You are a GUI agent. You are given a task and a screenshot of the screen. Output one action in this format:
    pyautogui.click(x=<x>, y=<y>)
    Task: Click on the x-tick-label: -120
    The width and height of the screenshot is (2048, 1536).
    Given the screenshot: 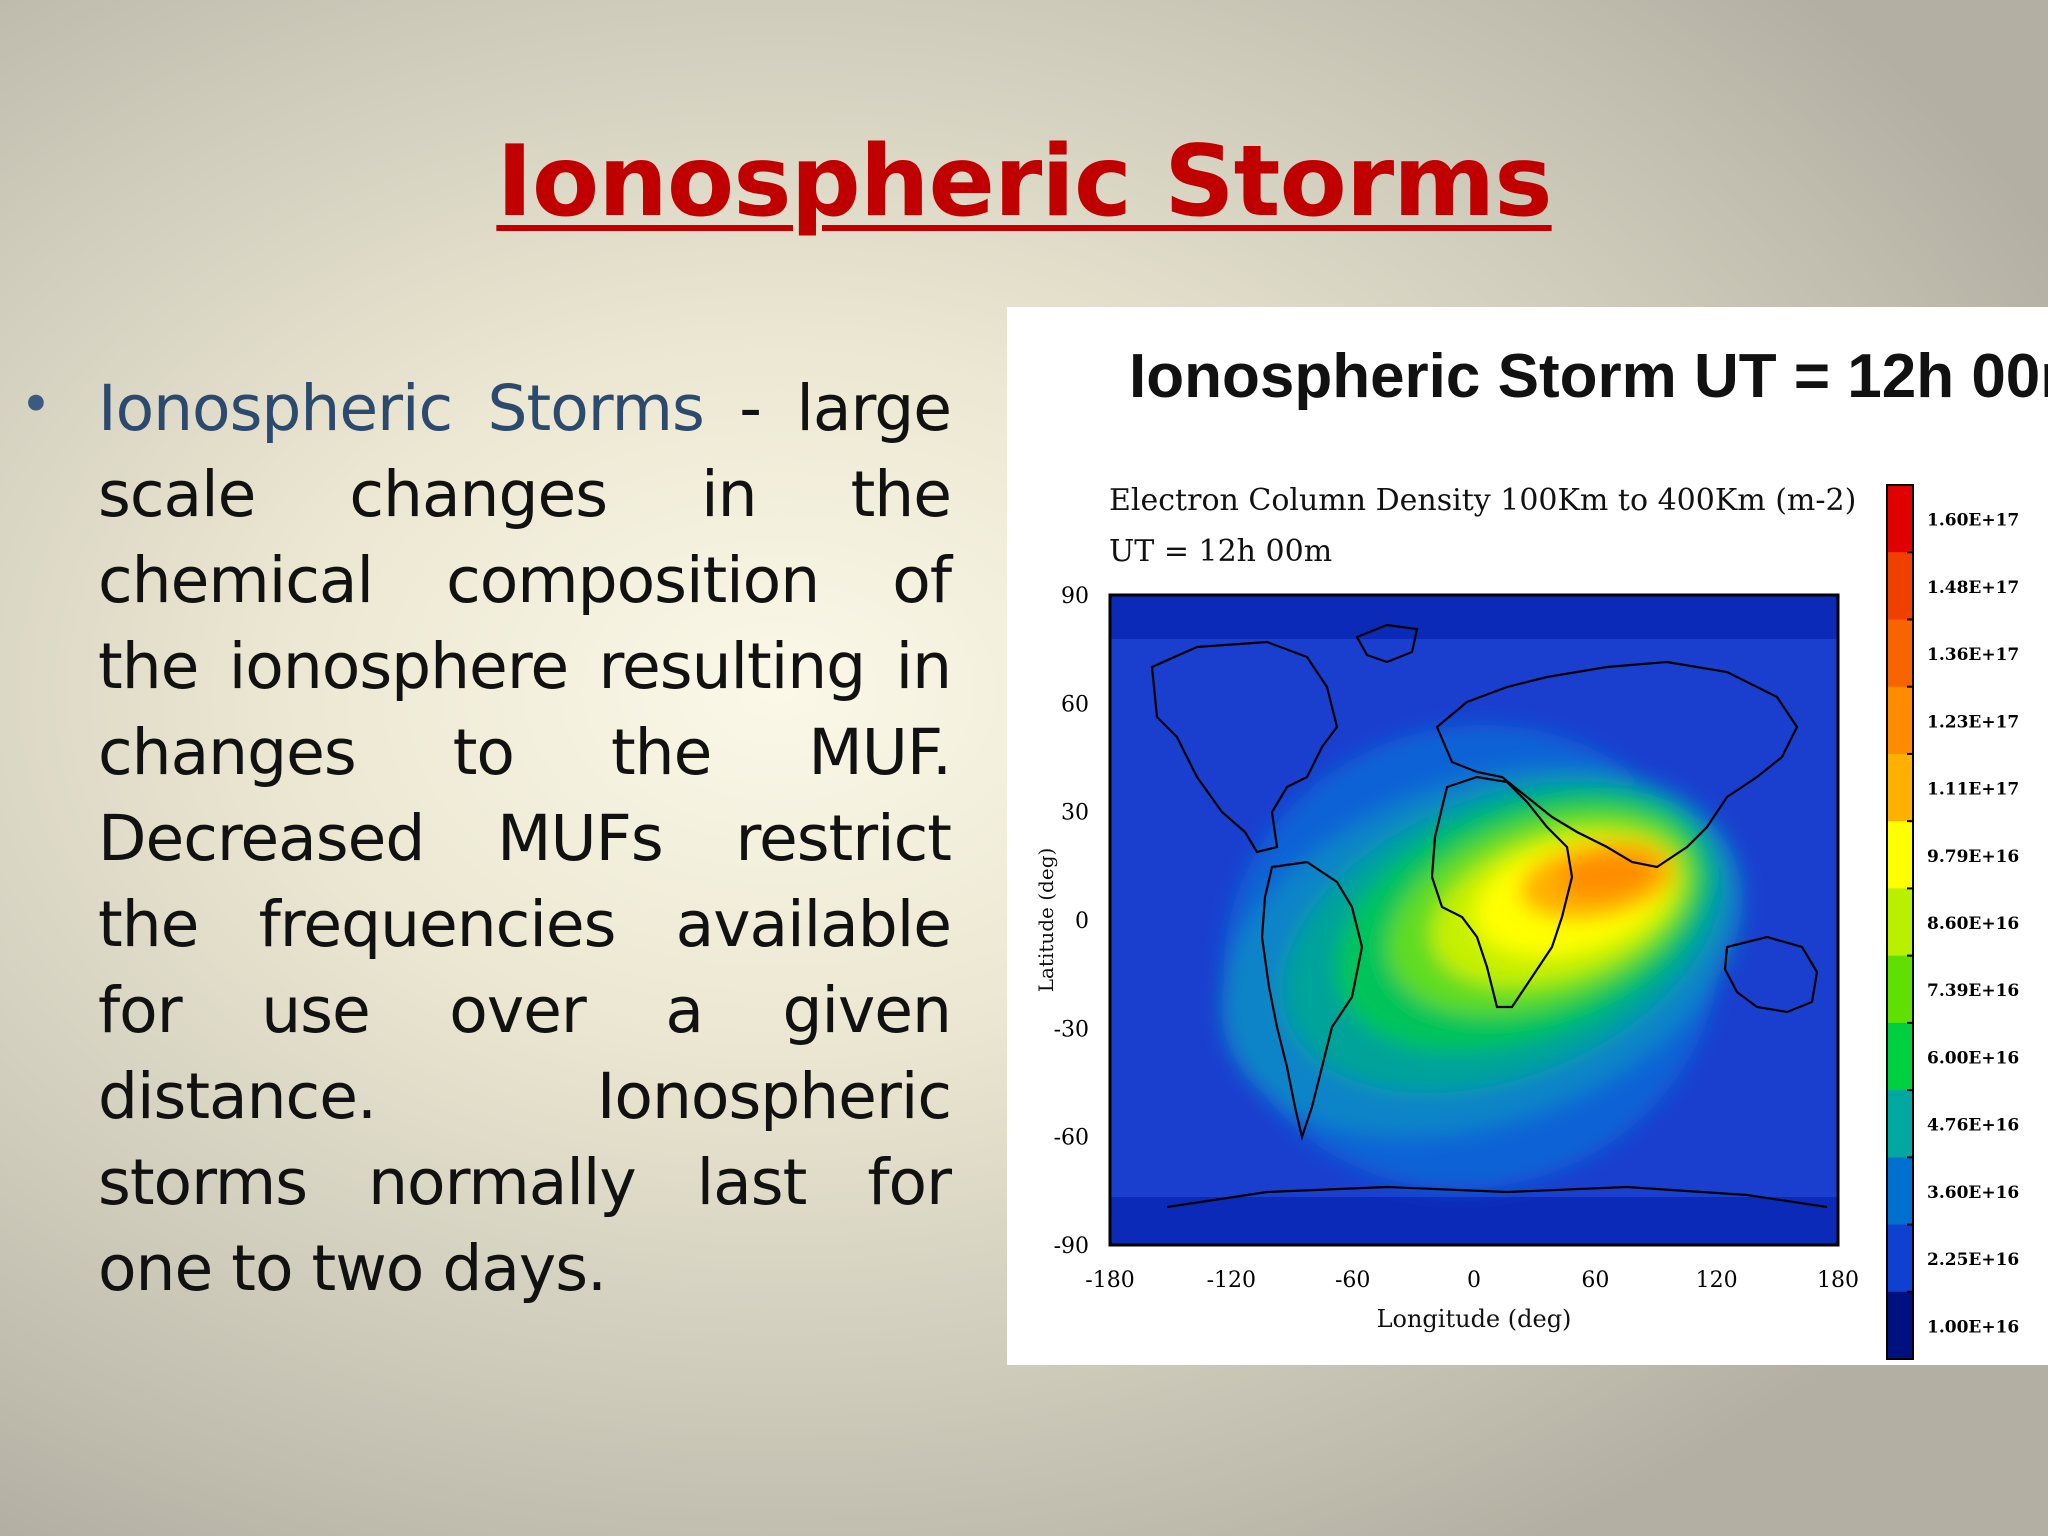 What is the action you would take?
    pyautogui.click(x=1231, y=1280)
    